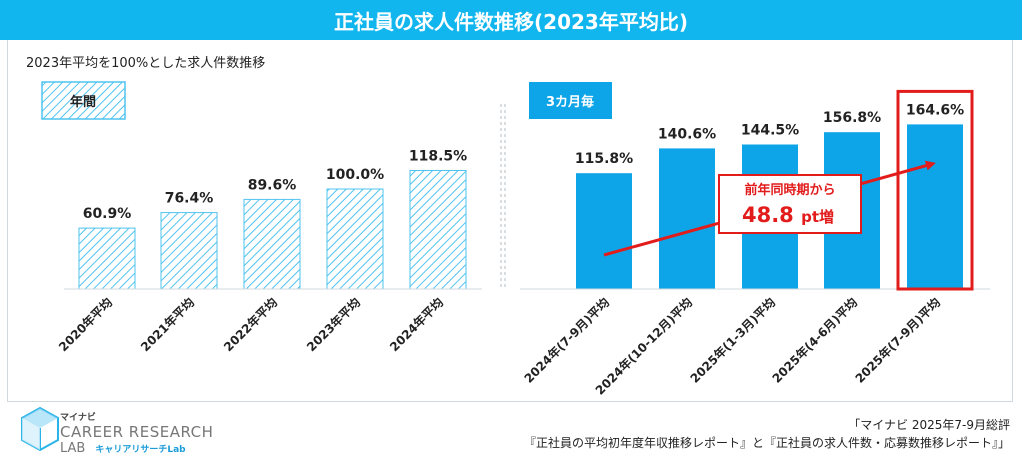  What do you see at coordinates (771, 215) in the screenshot?
I see `annotation-value: 48.8` at bounding box center [771, 215].